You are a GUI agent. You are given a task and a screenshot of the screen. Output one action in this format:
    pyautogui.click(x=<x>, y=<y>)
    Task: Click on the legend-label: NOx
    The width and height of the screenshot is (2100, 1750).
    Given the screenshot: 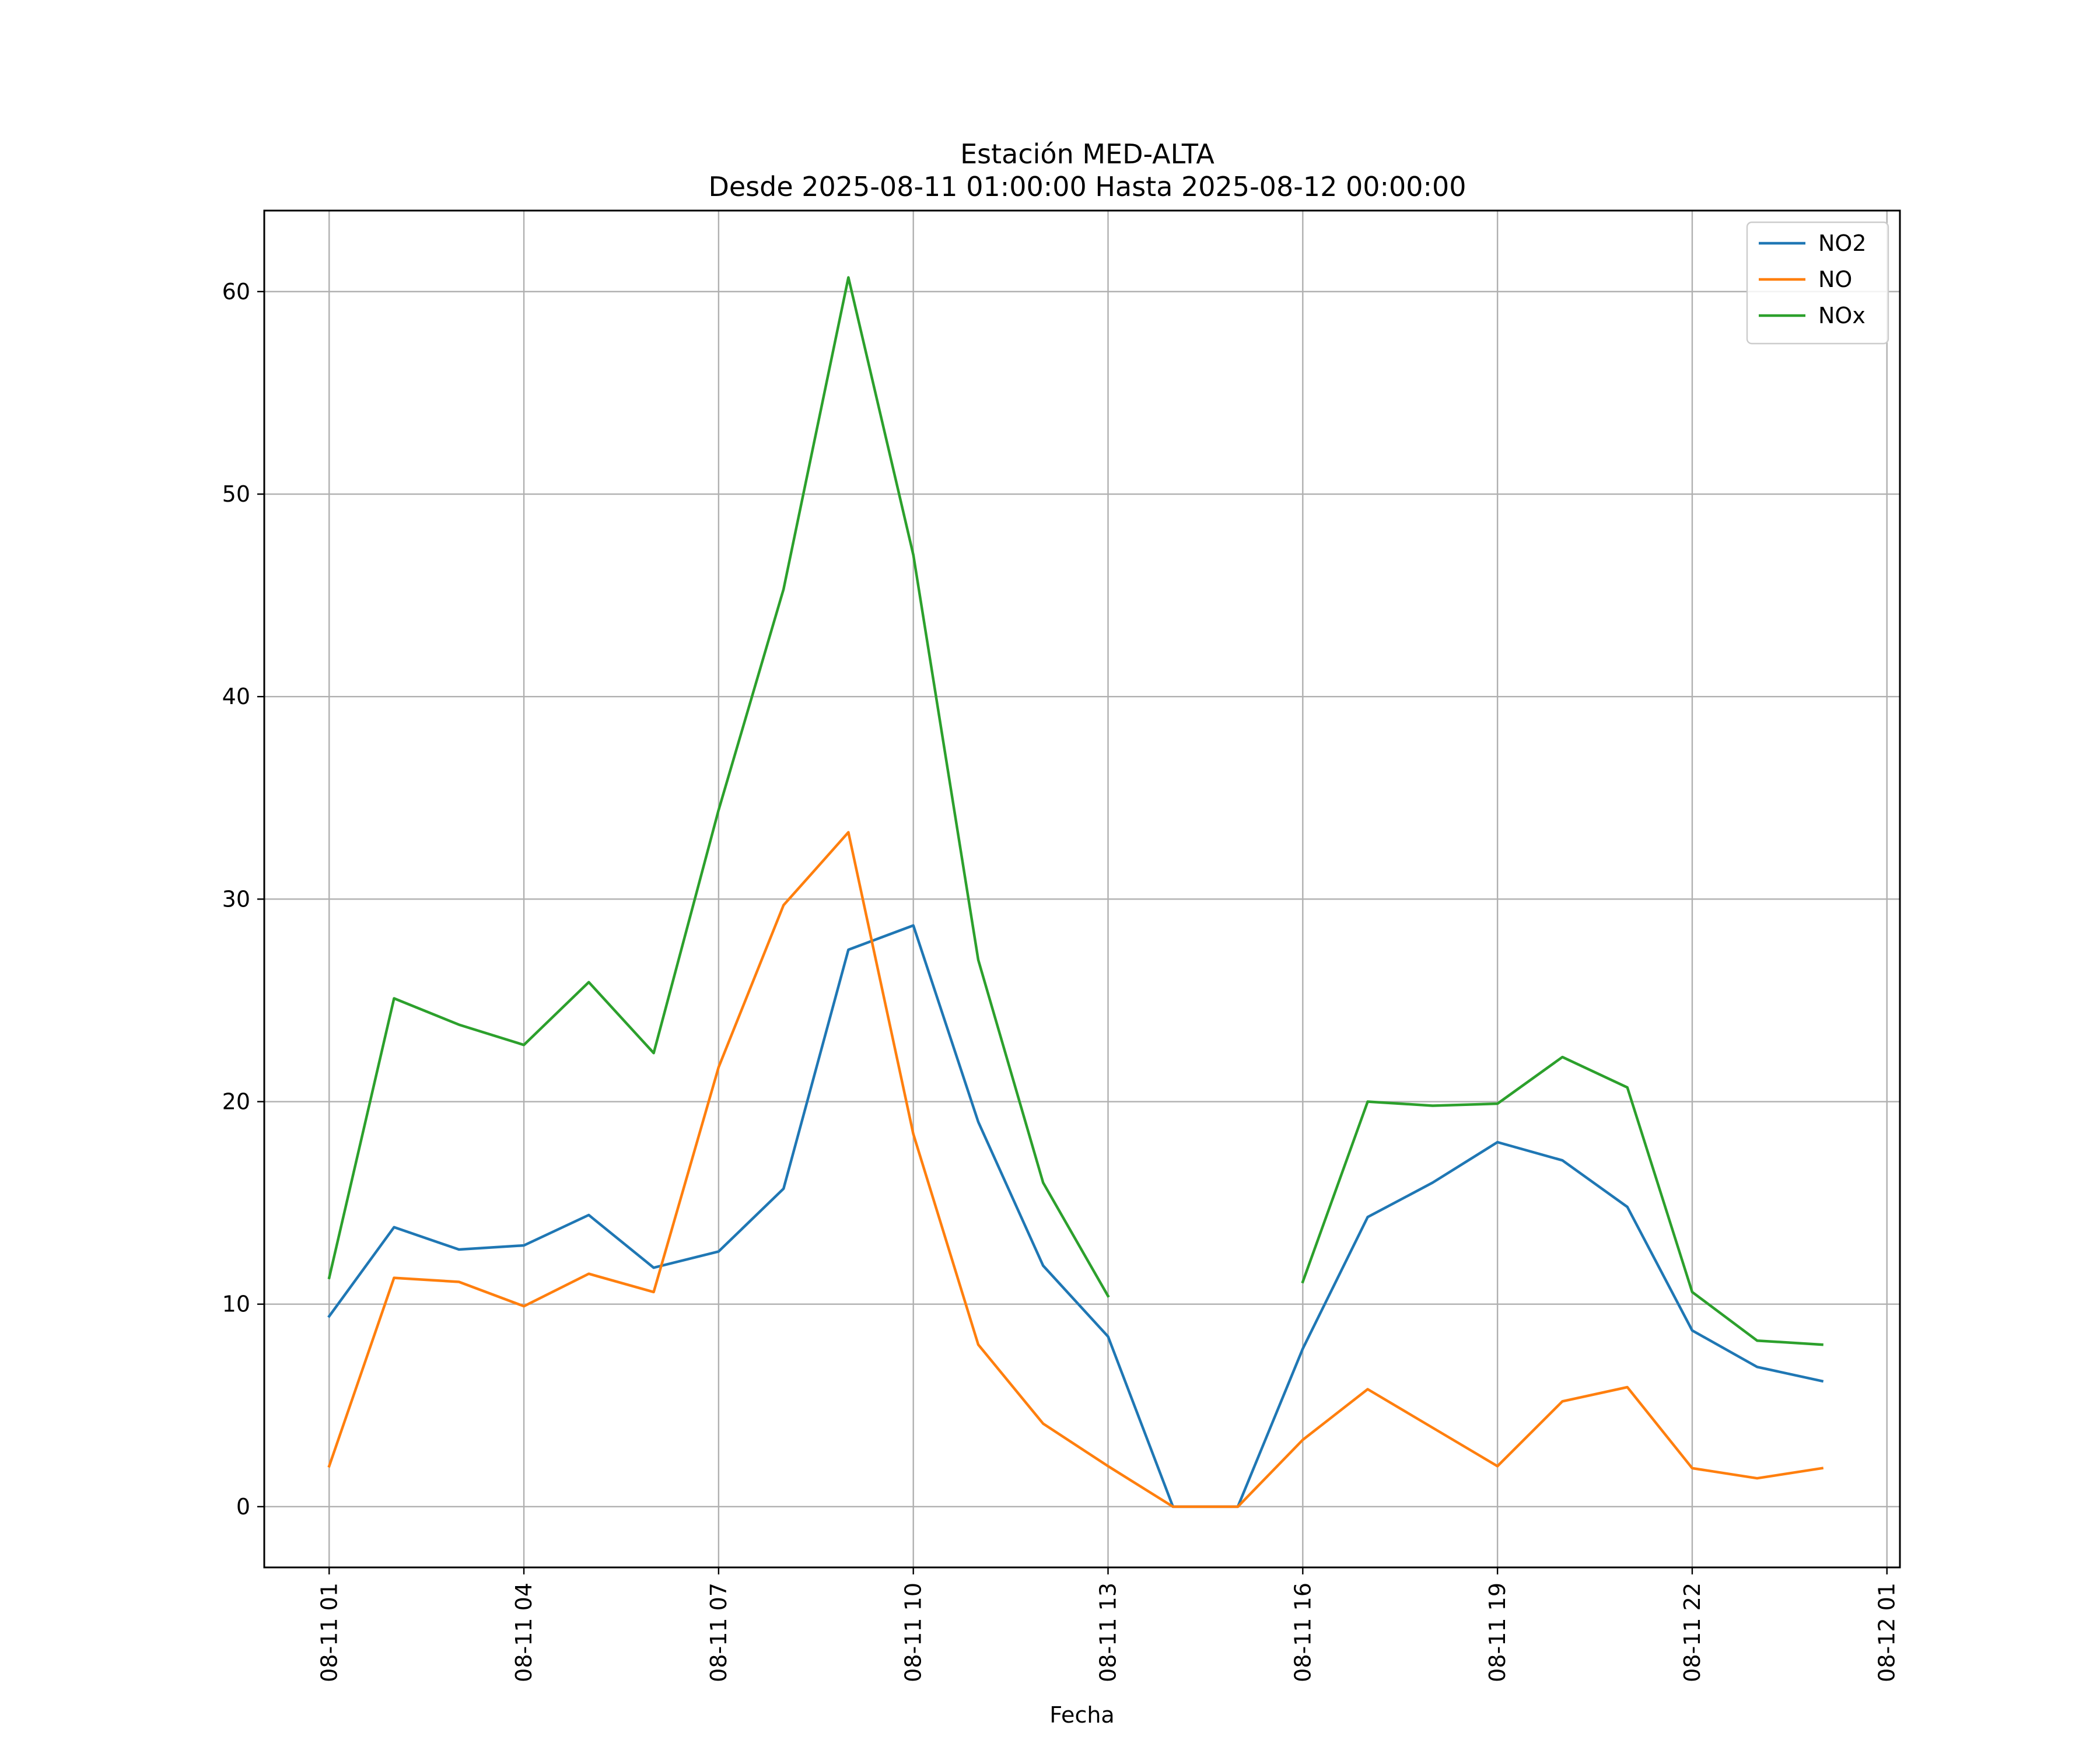 What is the action you would take?
    pyautogui.click(x=1842, y=315)
    